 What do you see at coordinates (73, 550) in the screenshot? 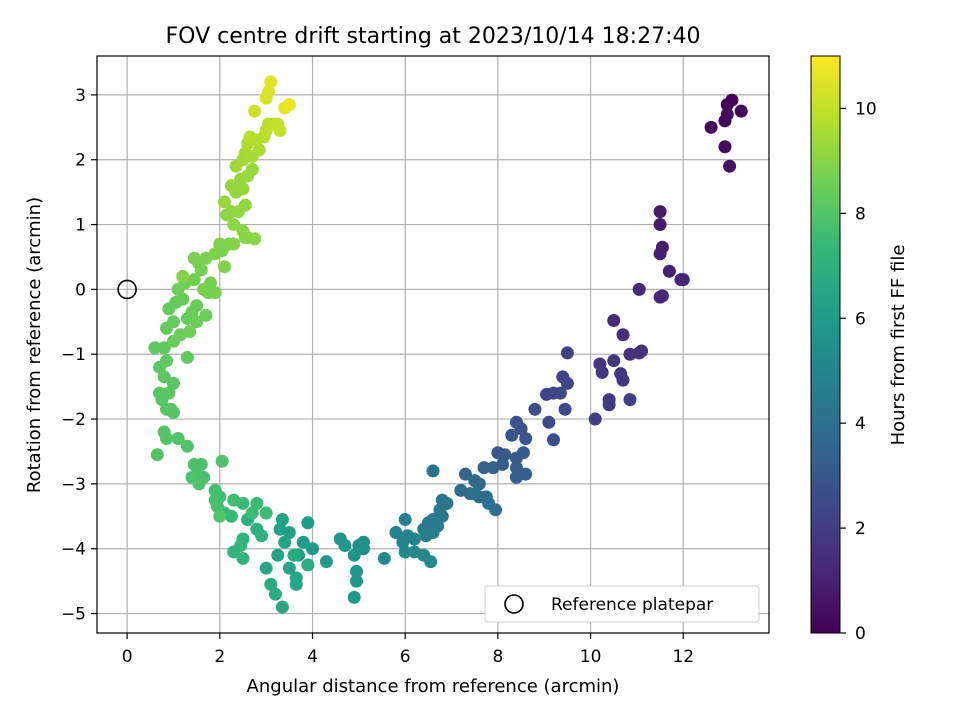
I see `y-tick-label: −4` at bounding box center [73, 550].